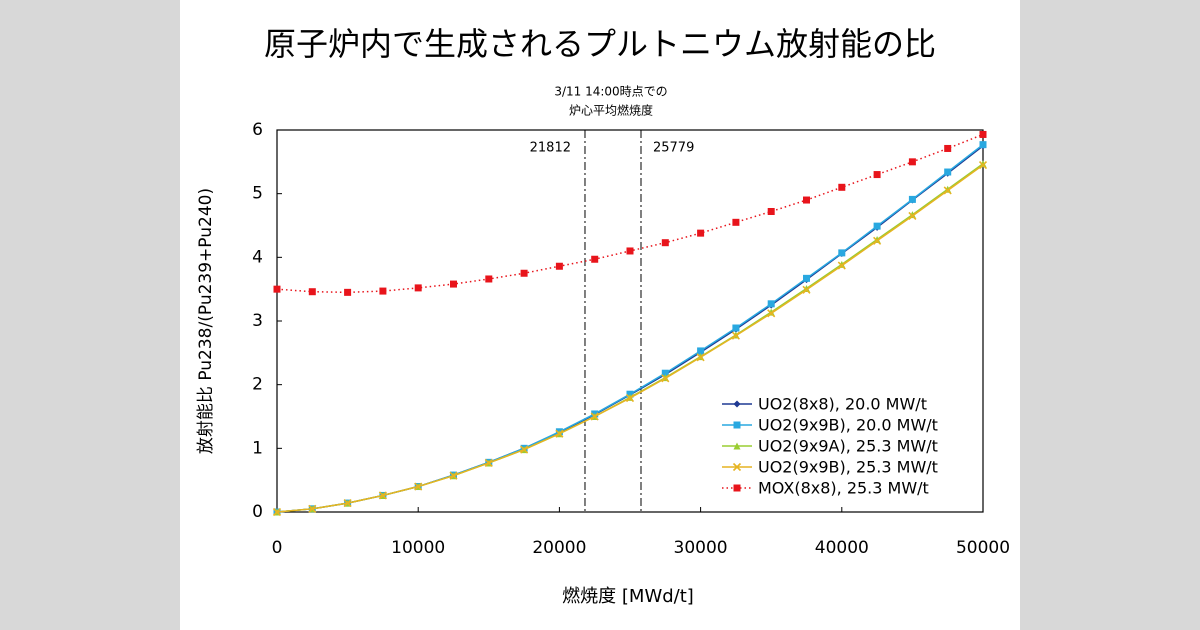 This screenshot has width=1200, height=630. Describe the element at coordinates (843, 488) in the screenshot. I see `legend-label: MOX(8x8), 25.3 MW/t` at that location.